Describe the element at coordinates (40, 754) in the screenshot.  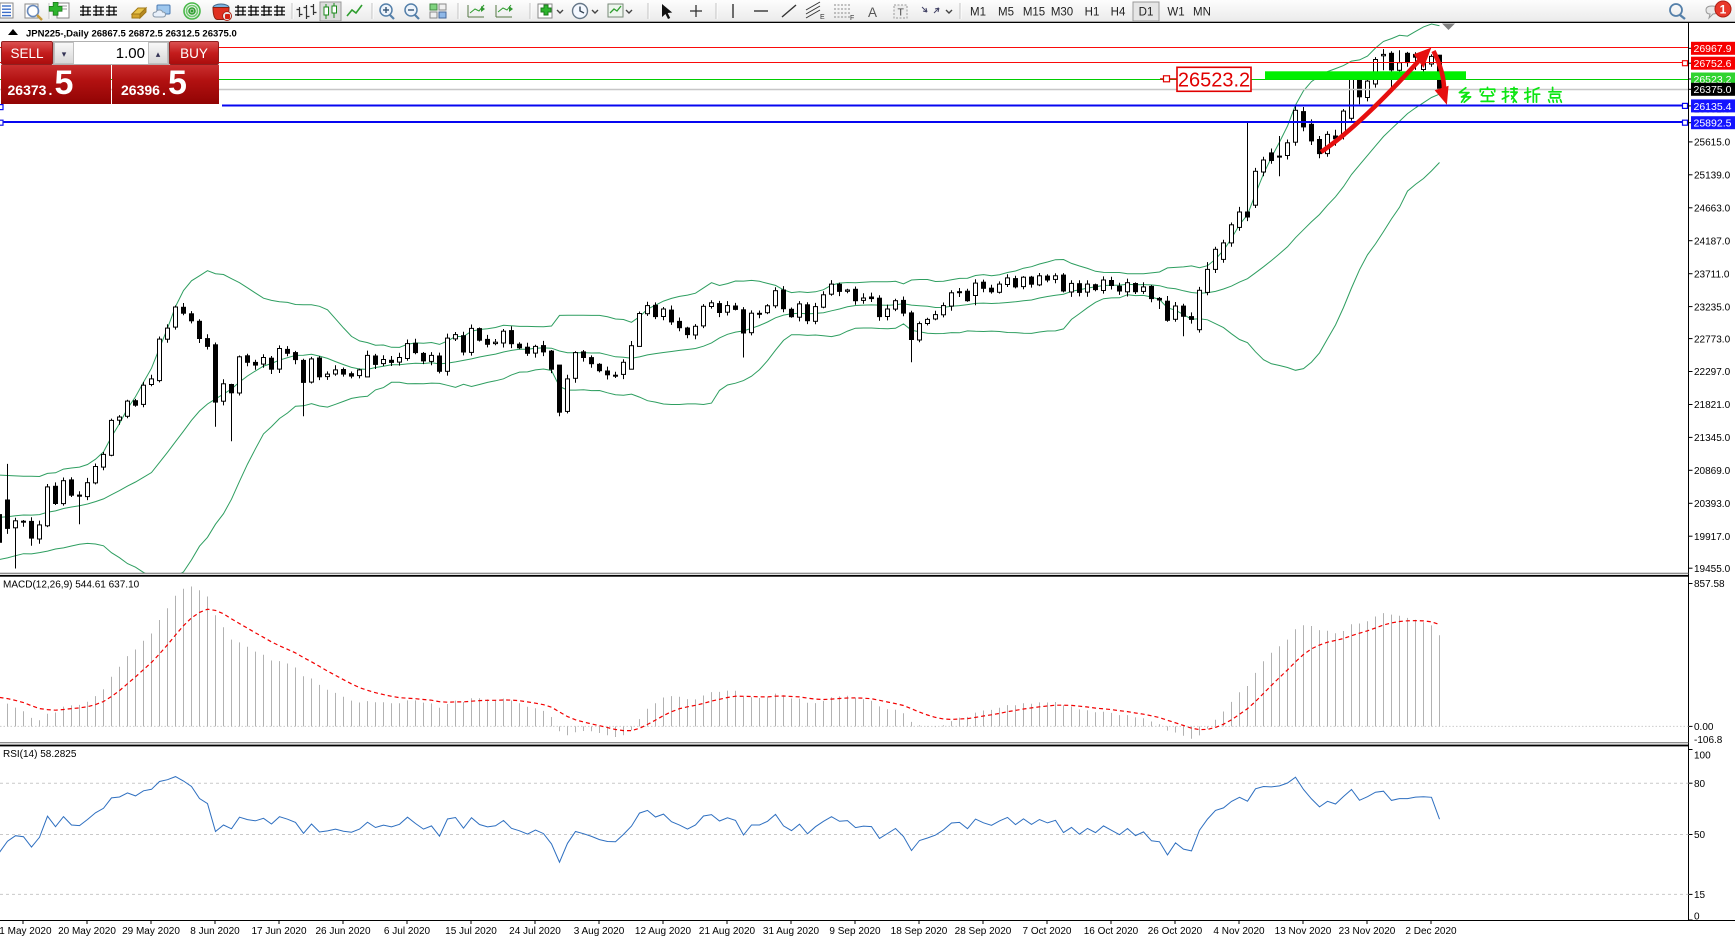
I see `svg-text: RSI(14) 58.2825` at that location.